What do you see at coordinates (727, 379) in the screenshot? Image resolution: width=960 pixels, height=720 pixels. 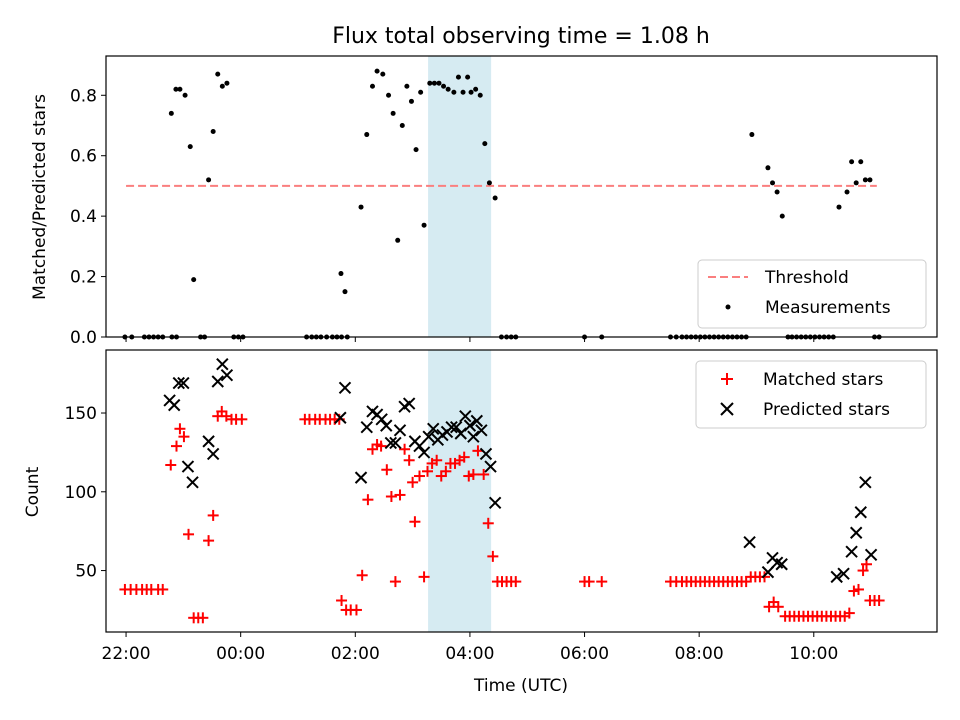 I see `matched-legend-swatch` at bounding box center [727, 379].